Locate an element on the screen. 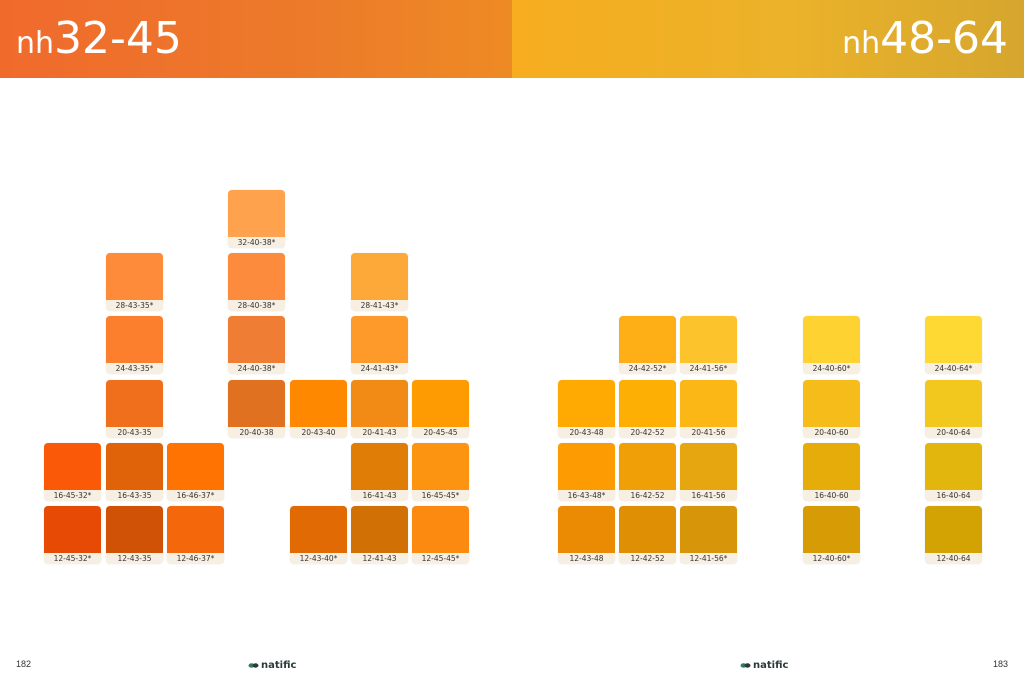 The image size is (1024, 683). chip-code: 12-41-43 is located at coordinates (379, 558).